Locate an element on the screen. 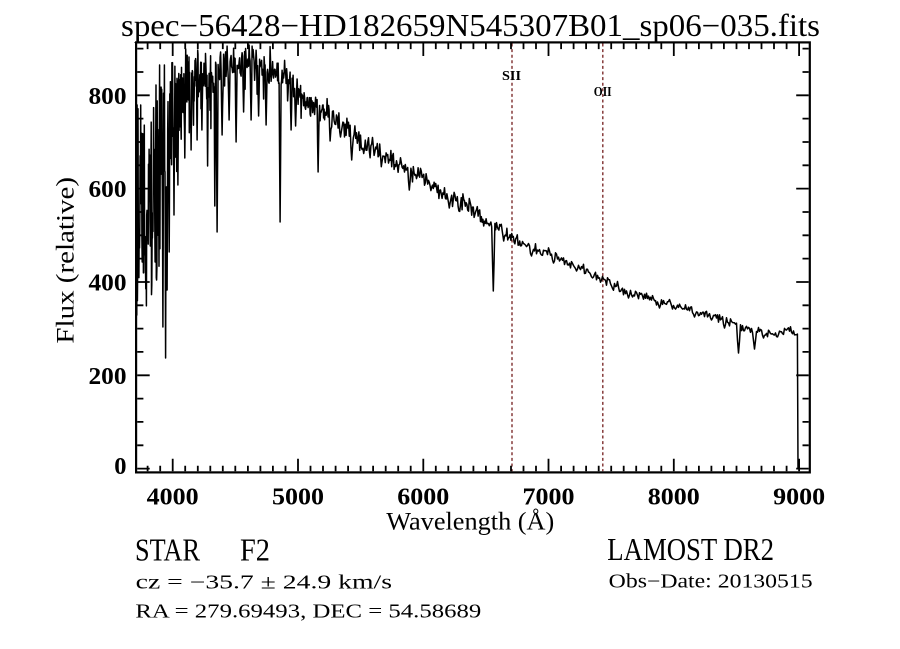 This screenshot has height=649, width=900. svg-text: 9000 is located at coordinates (799, 497).